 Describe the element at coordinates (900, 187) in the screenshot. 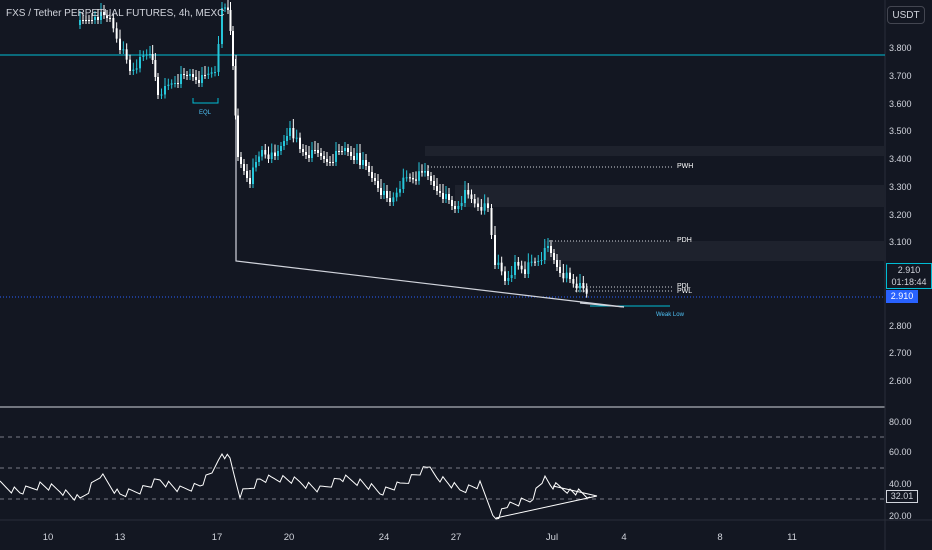

I see `price-tick: 3.300` at that location.